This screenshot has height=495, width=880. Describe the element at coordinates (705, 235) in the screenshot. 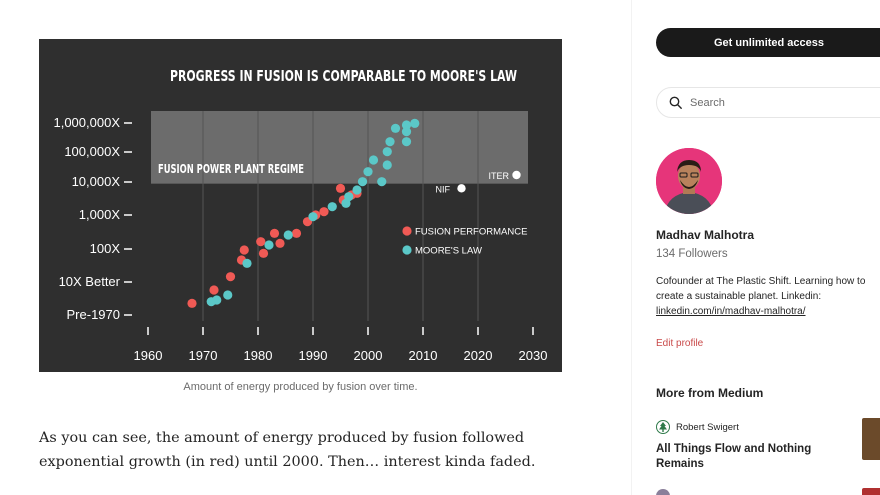

I see `author-name: Madhav Malhotra` at that location.